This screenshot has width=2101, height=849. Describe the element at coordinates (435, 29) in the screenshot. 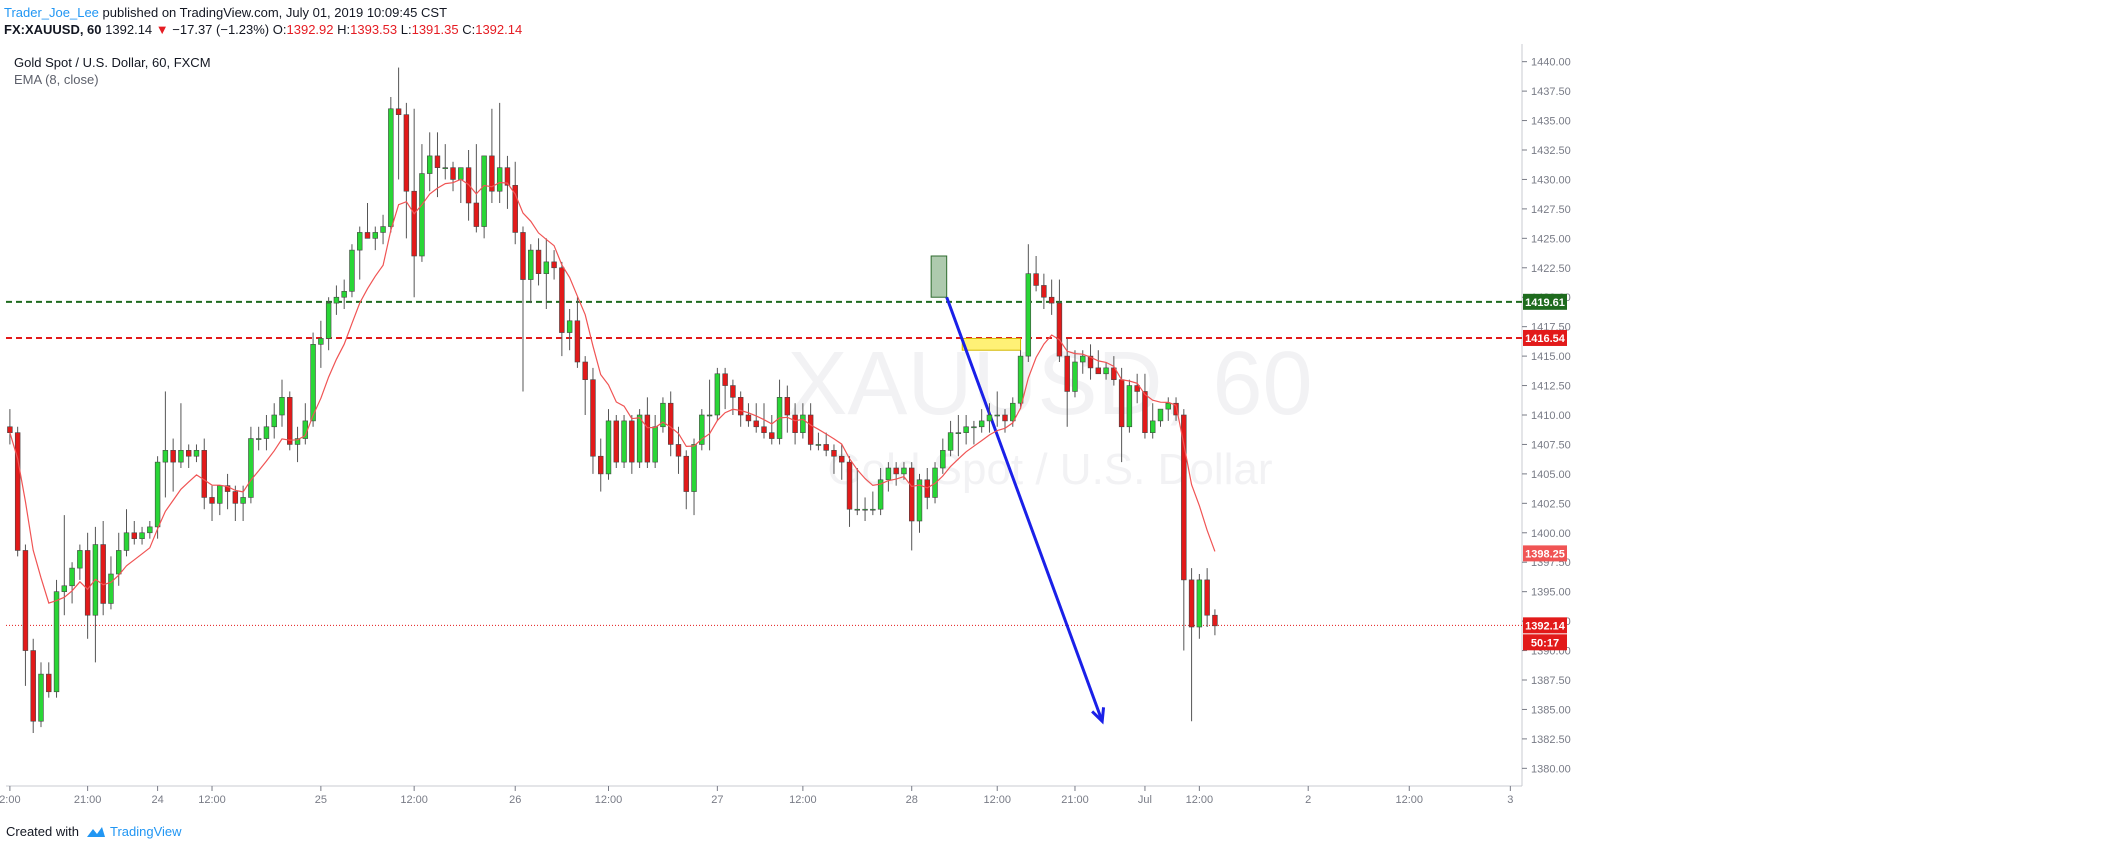

I see `low-value: 1391.35` at that location.